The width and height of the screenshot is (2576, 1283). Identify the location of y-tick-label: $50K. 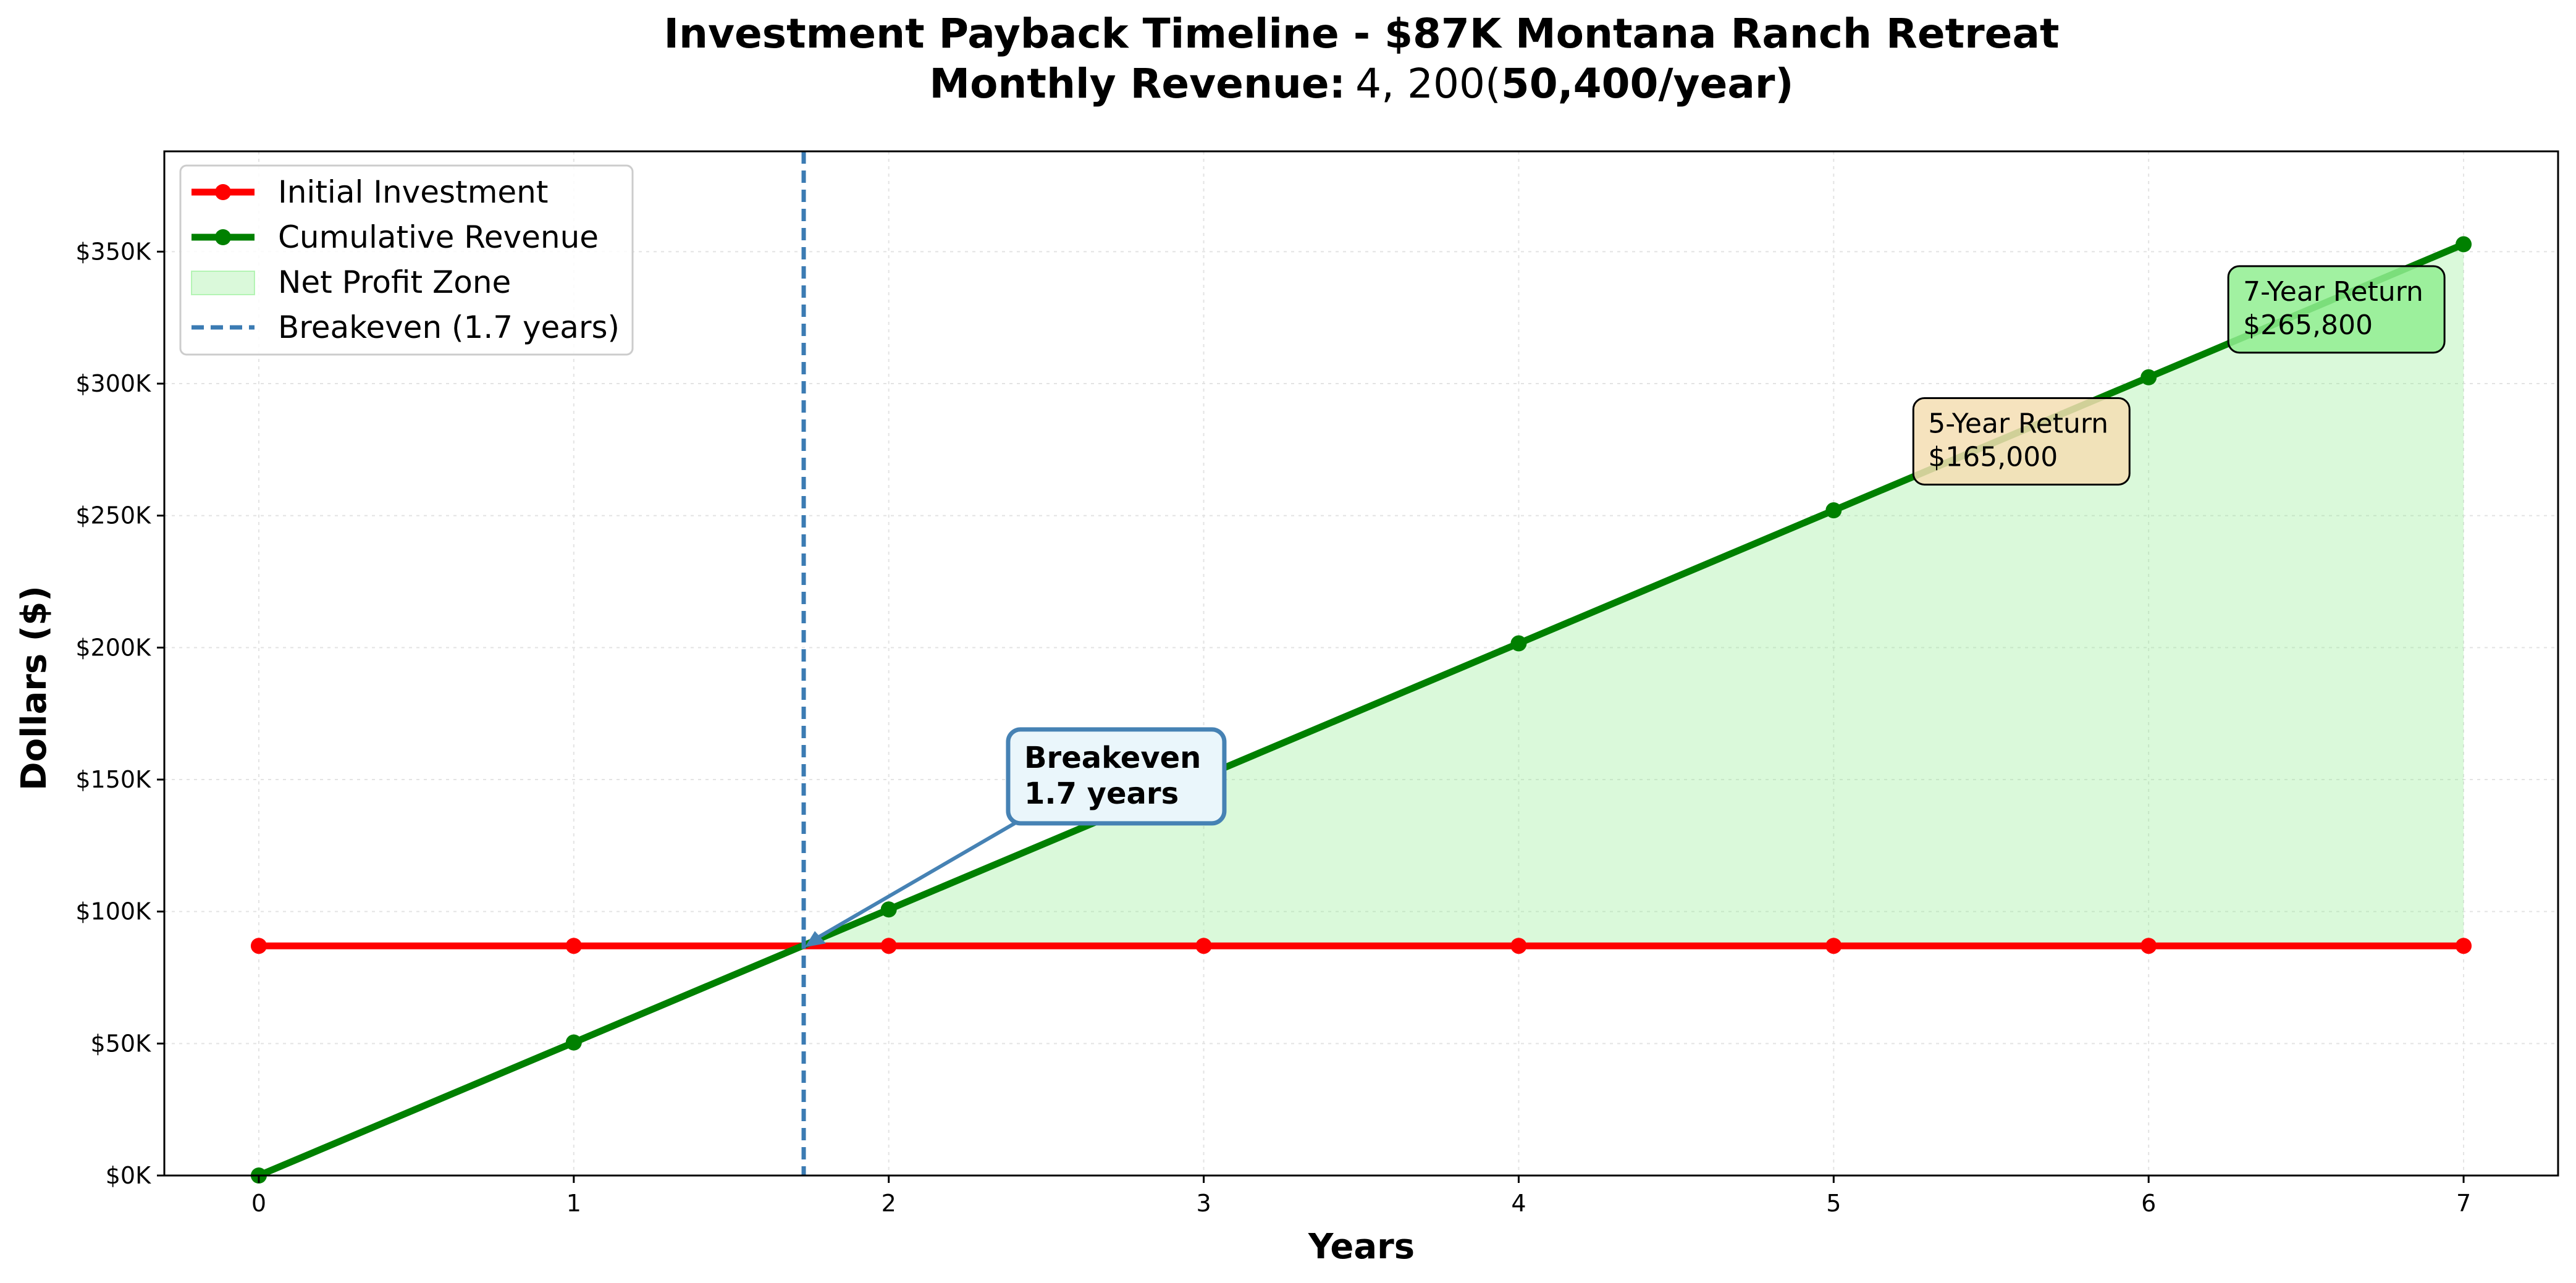
(121, 1043).